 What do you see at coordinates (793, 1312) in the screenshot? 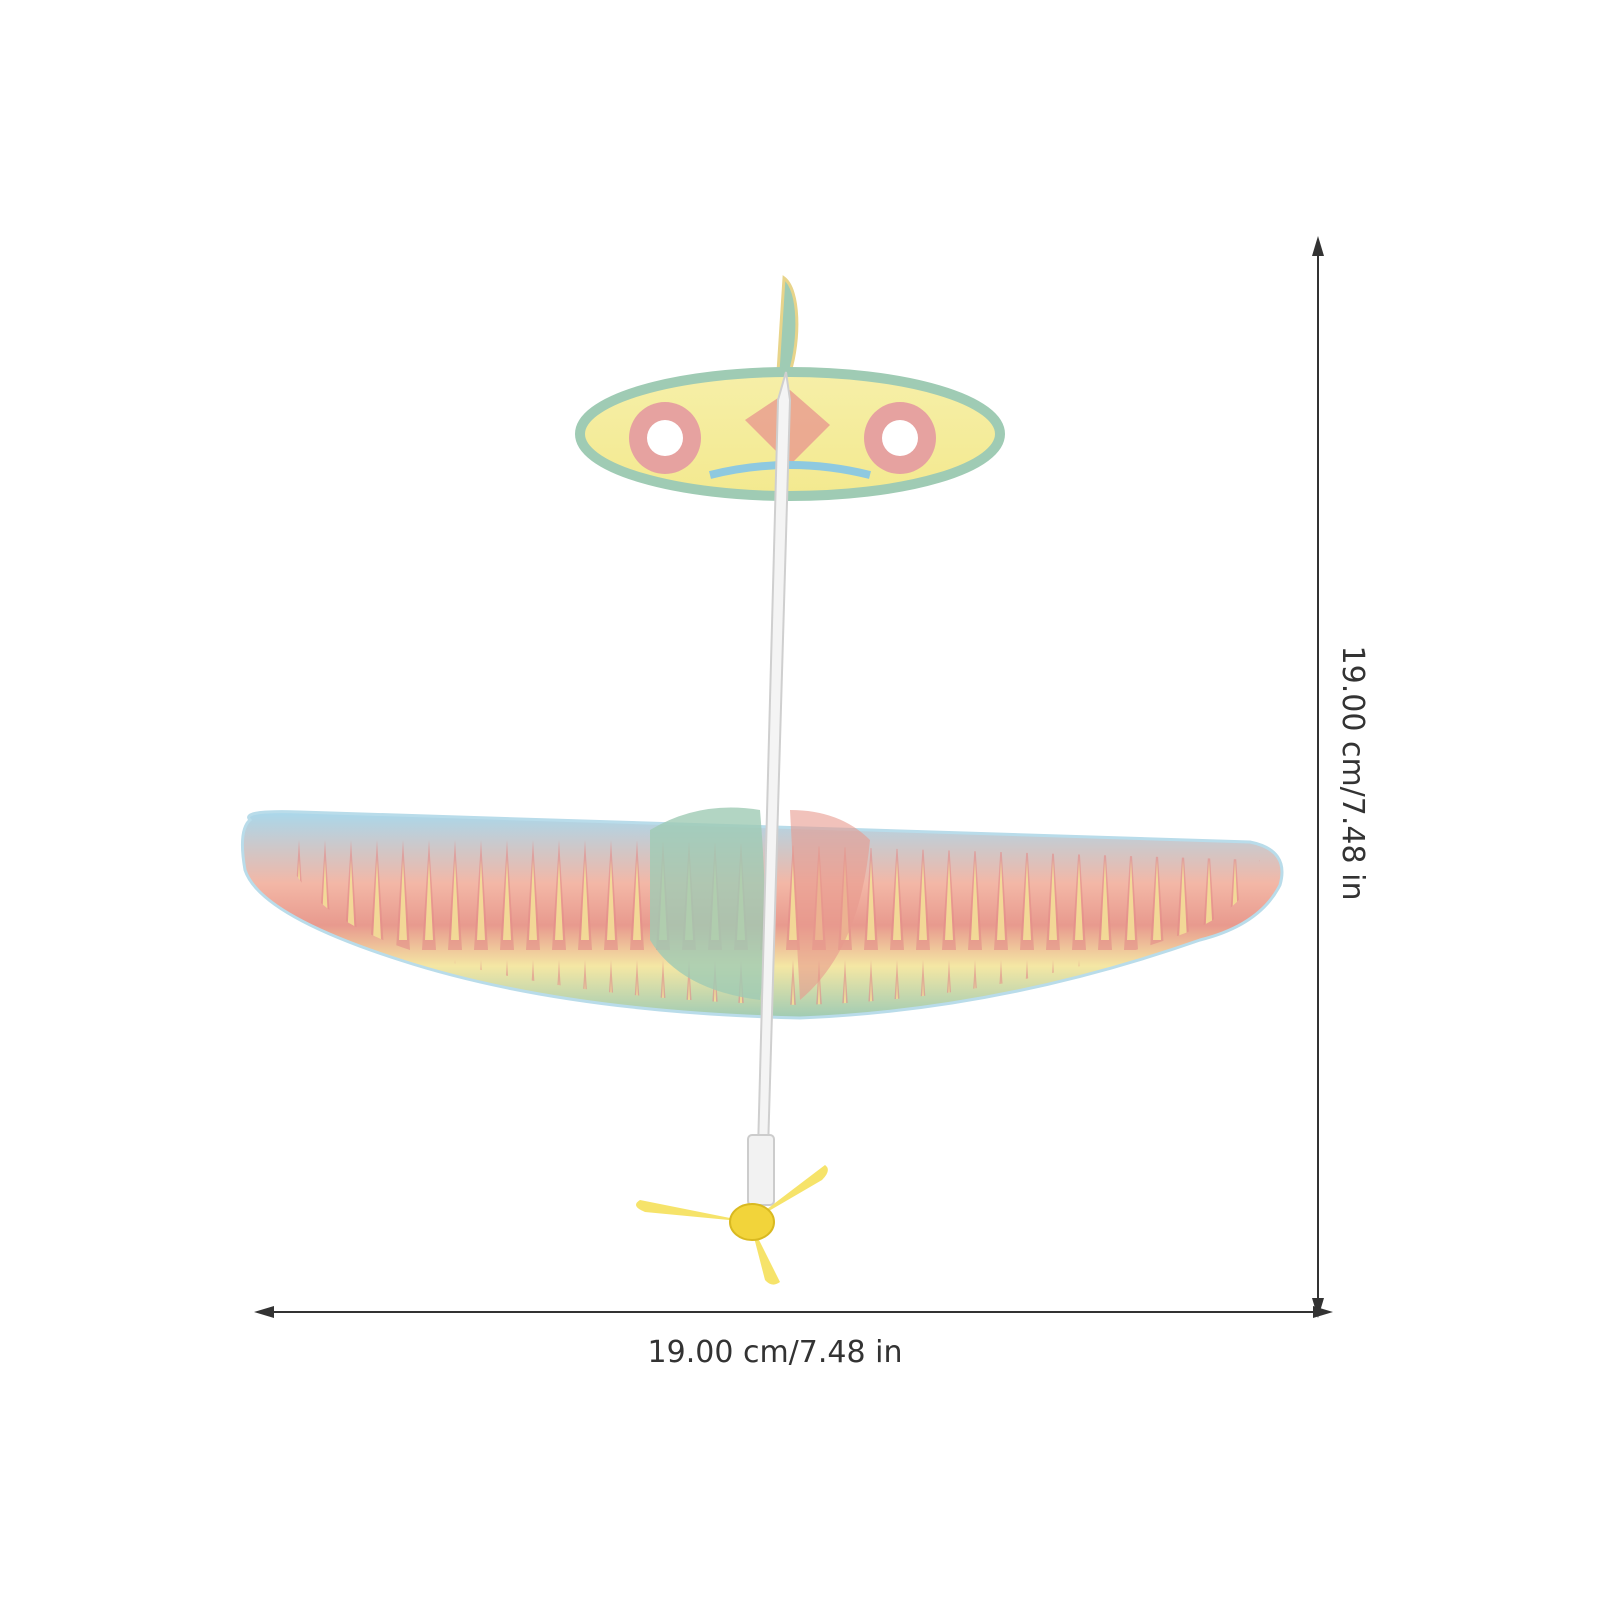
I see `width-arrow` at bounding box center [793, 1312].